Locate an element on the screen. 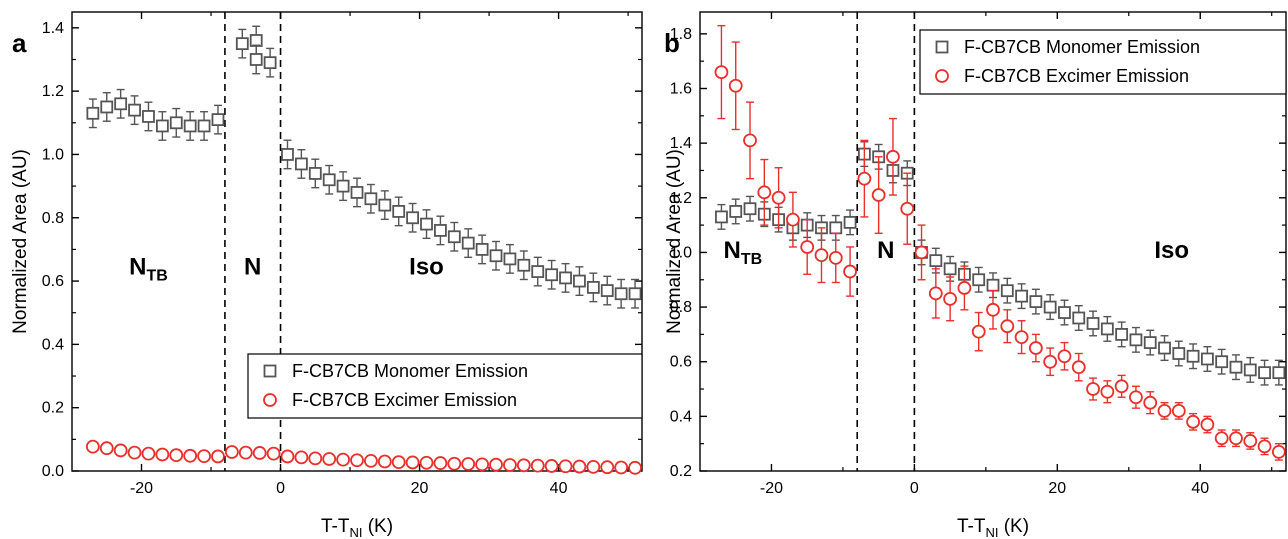 The height and width of the screenshot is (539, 1288). x-axis-label-sub: NI is located at coordinates (355, 532).